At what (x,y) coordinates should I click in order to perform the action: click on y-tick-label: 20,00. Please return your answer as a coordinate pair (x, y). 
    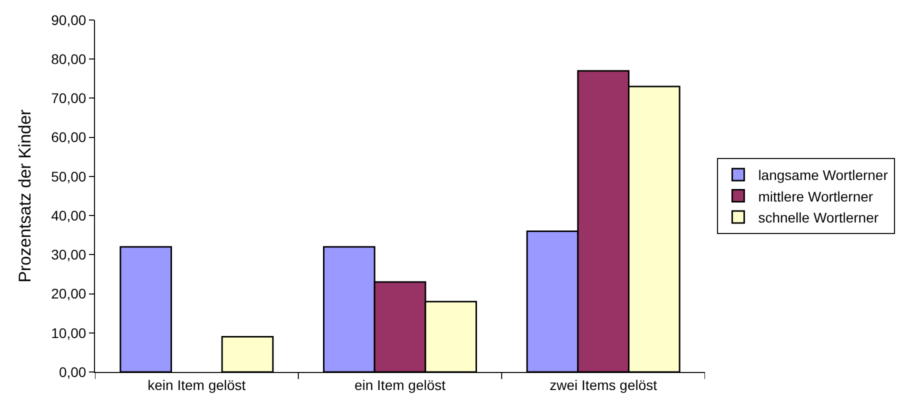
    Looking at the image, I should click on (68, 294).